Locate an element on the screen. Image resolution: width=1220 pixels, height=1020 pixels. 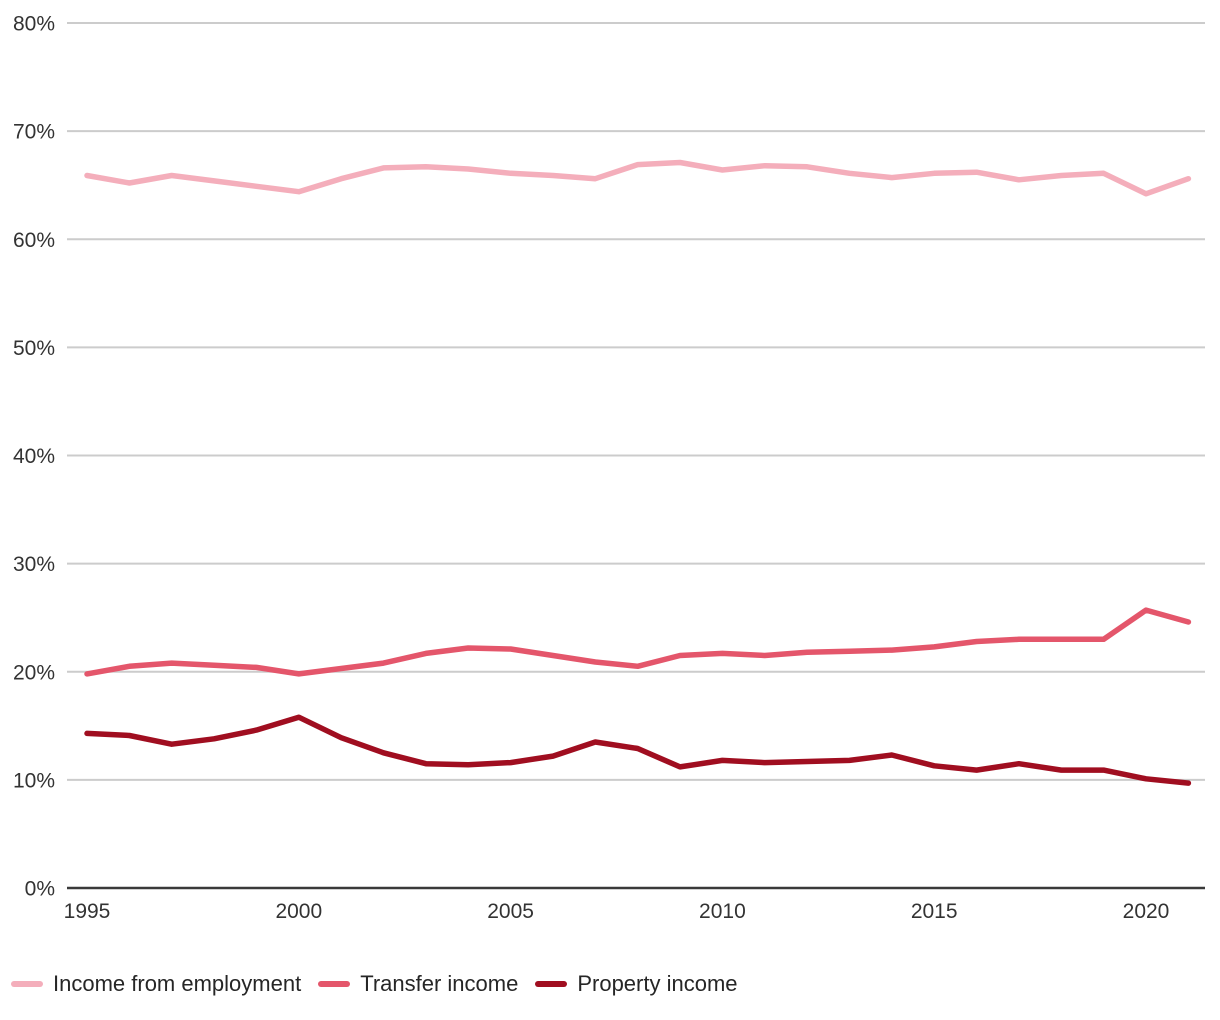
y-tick-label-70%: 70% is located at coordinates (34, 132).